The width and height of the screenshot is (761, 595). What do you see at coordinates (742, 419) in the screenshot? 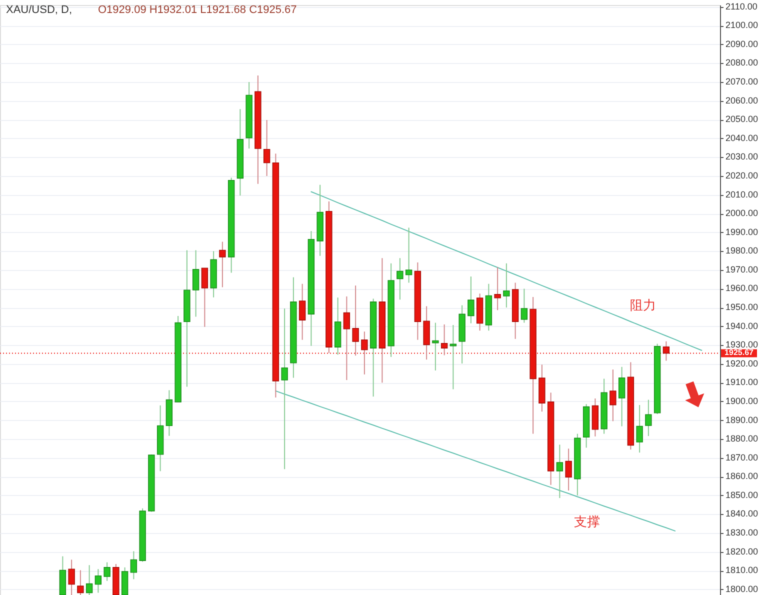
I see `y-tick-label: 1890.00` at bounding box center [742, 419].